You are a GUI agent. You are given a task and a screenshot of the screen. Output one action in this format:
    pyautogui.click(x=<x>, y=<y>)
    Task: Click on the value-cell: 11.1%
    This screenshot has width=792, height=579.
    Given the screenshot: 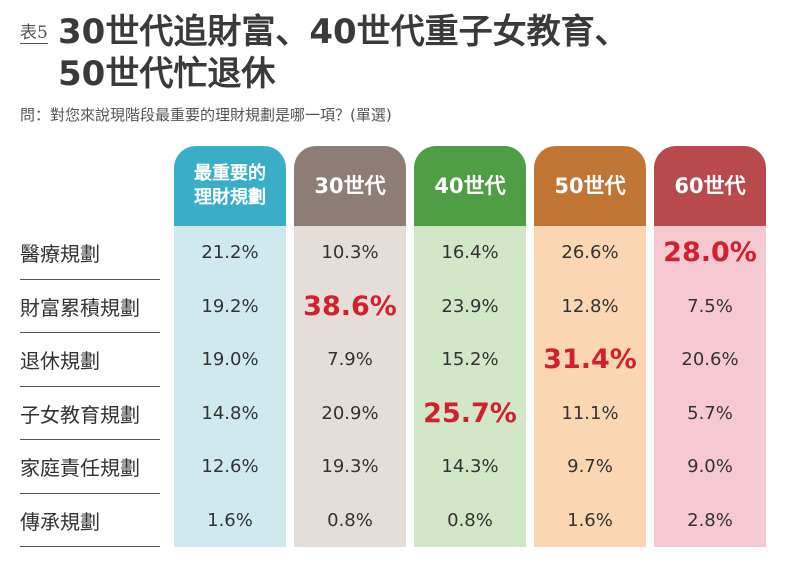 What is the action you would take?
    pyautogui.click(x=590, y=413)
    